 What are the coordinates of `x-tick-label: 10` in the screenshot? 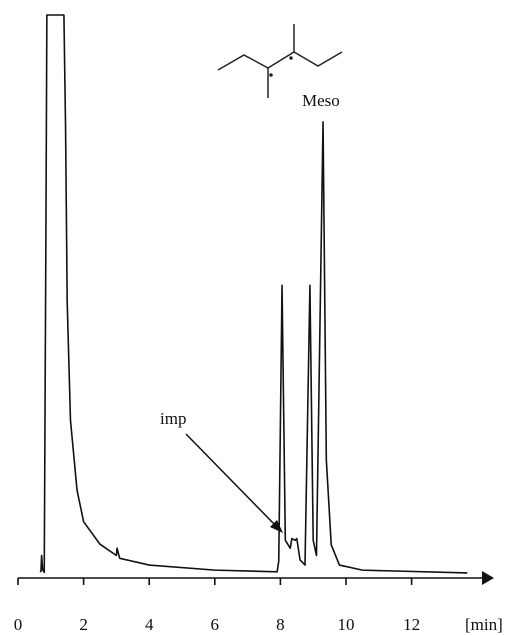 It's located at (346, 624).